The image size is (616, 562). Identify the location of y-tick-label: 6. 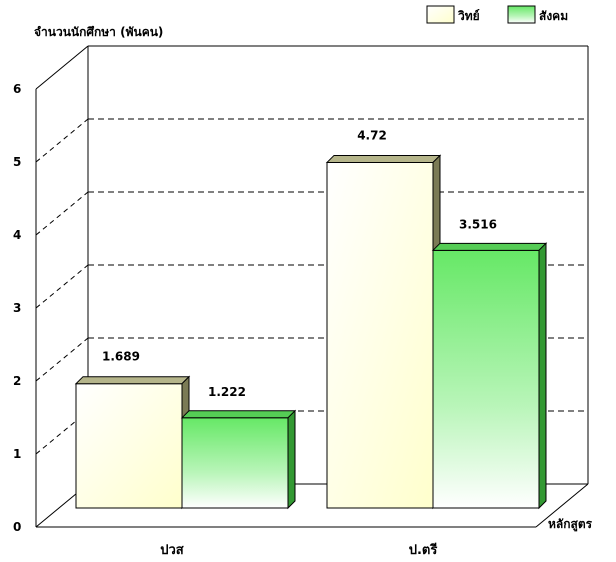
(17, 89).